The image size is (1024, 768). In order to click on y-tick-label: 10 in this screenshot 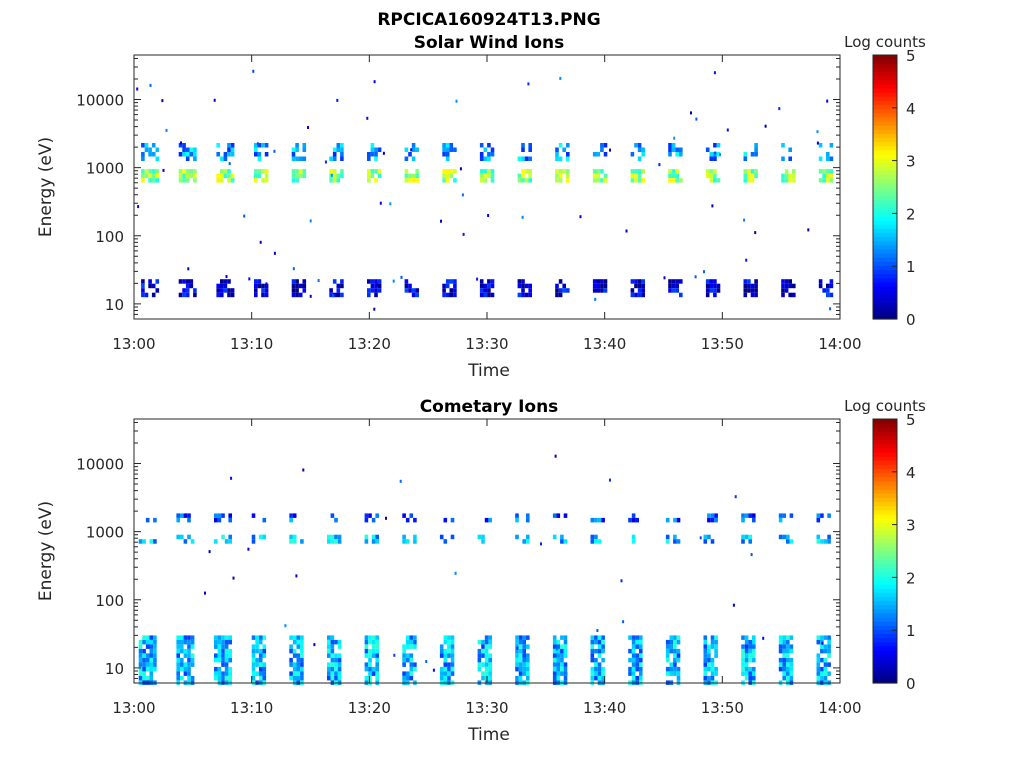, I will do `click(114, 305)`.